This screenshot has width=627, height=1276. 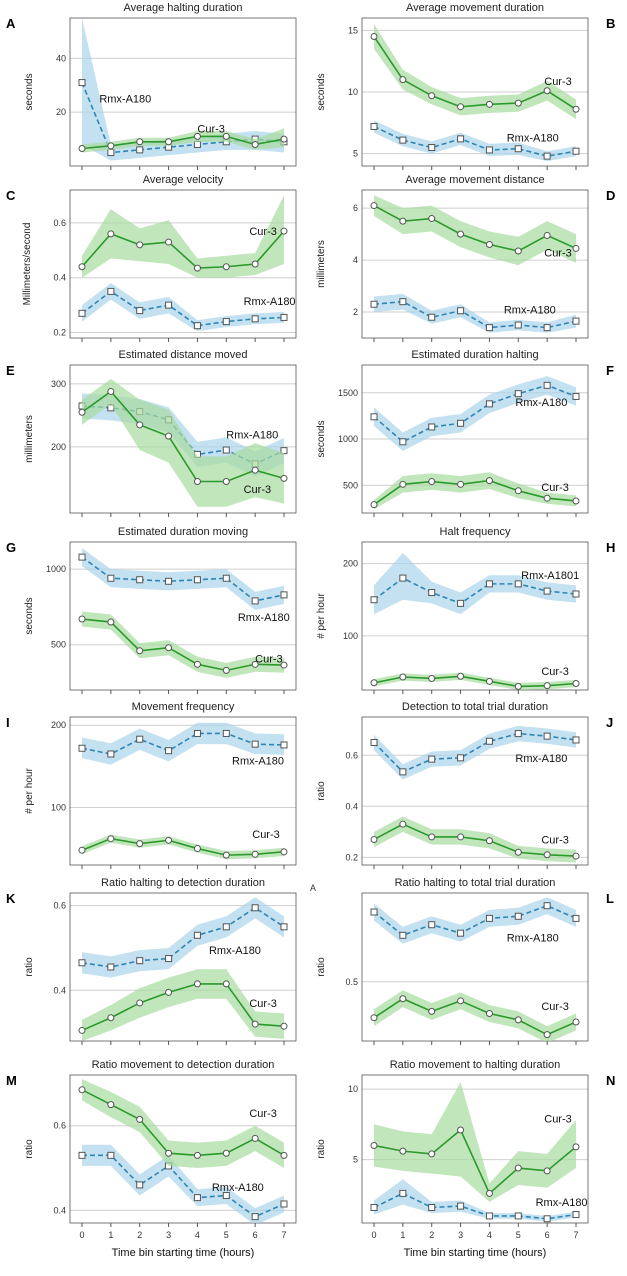 I want to click on series-label-rmx: Rmx-A1801, so click(x=550, y=576).